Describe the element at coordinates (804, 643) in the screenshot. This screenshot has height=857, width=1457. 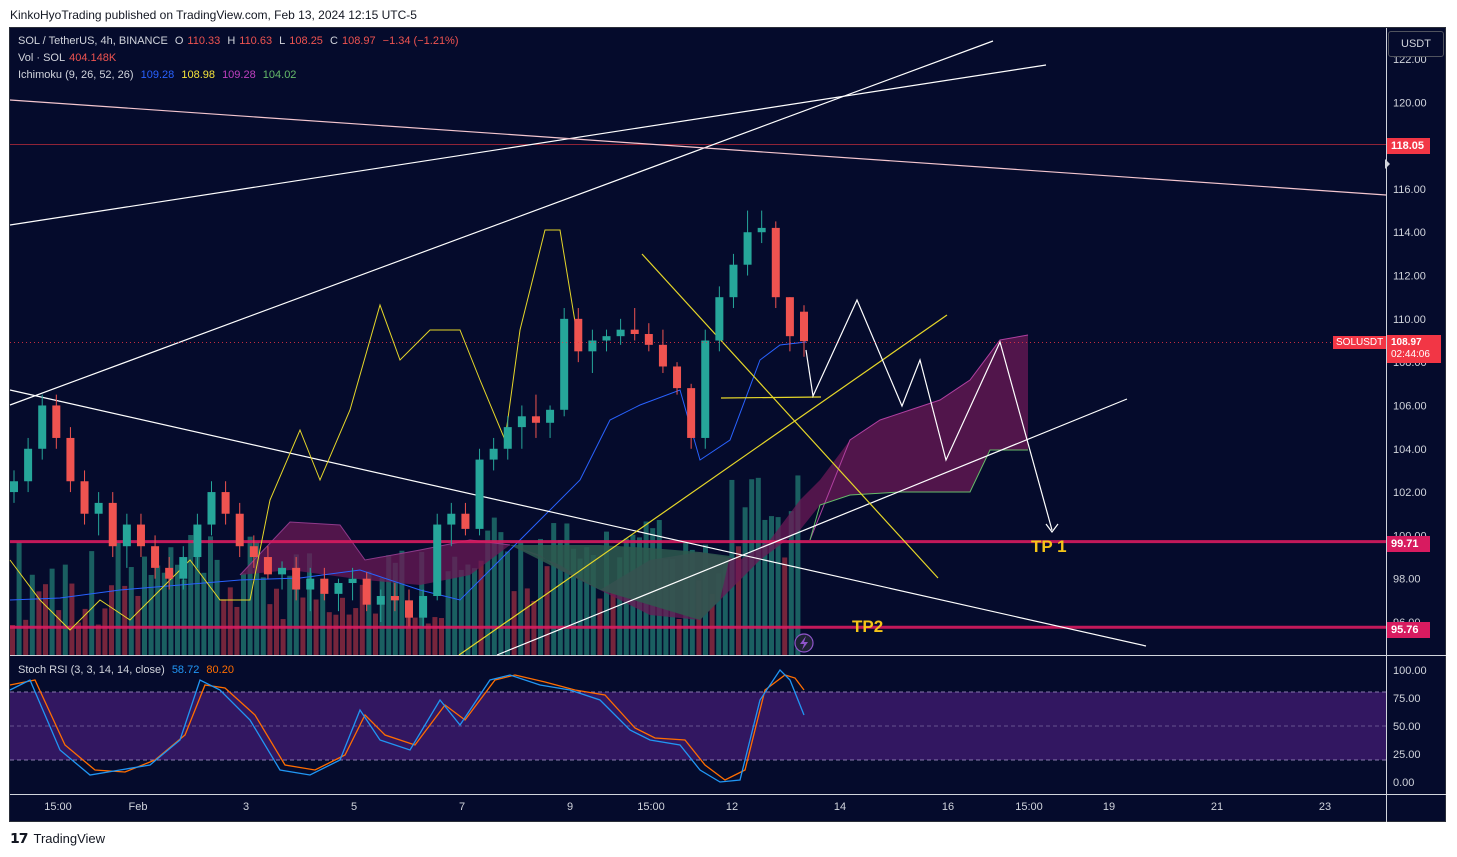
I see `lightning-icon` at that location.